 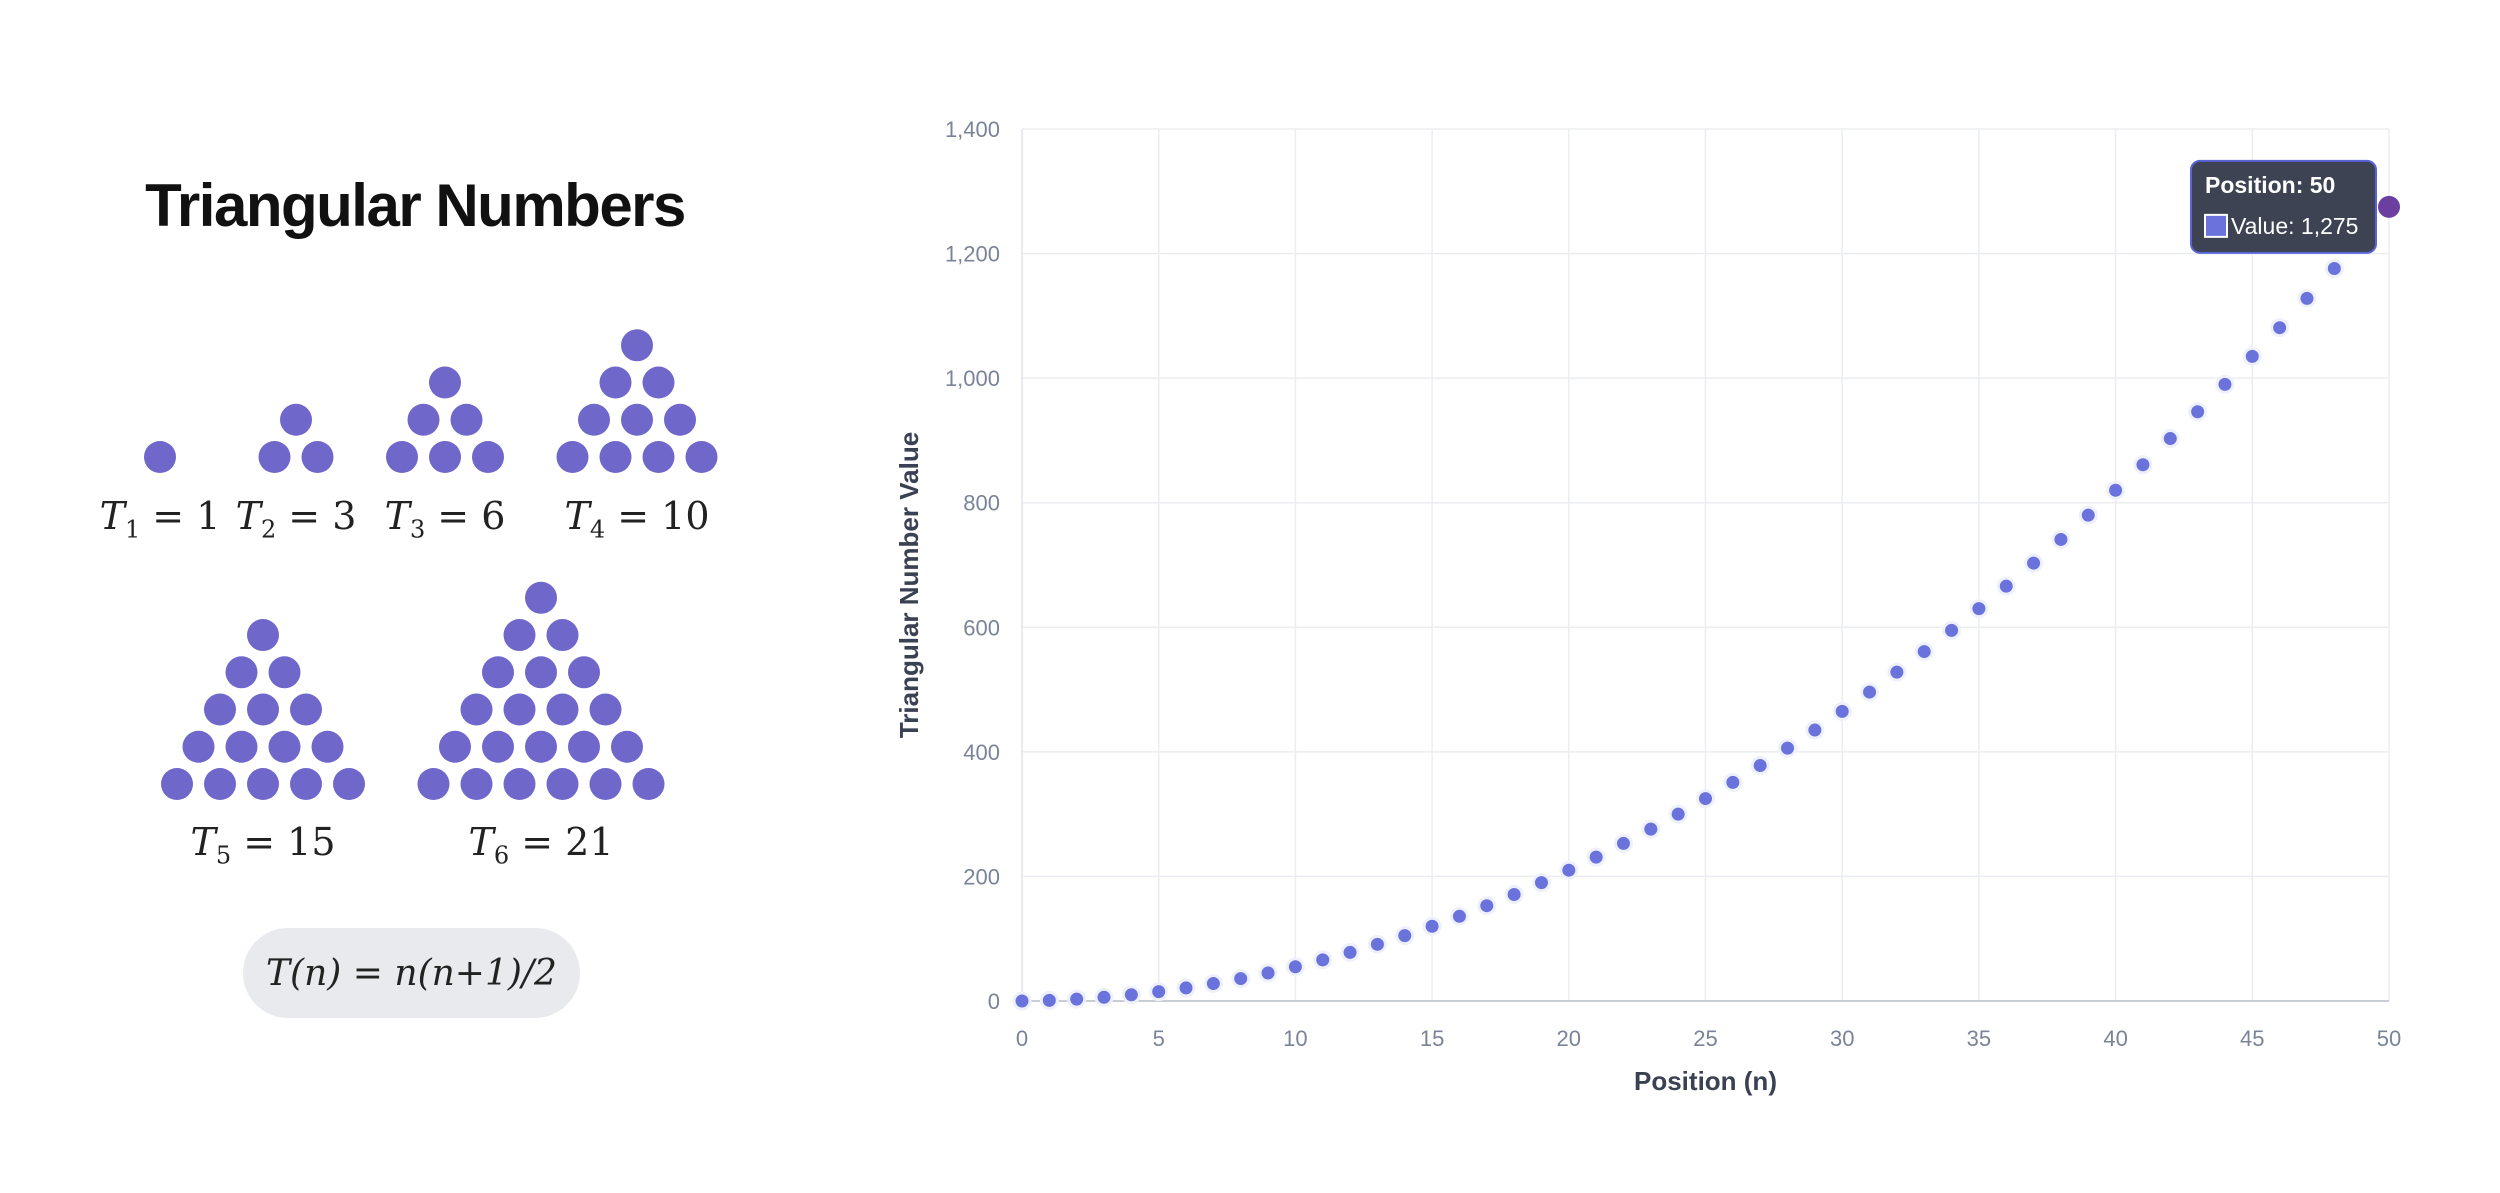 I want to click on x-tick-label: 50, so click(x=2389, y=1038).